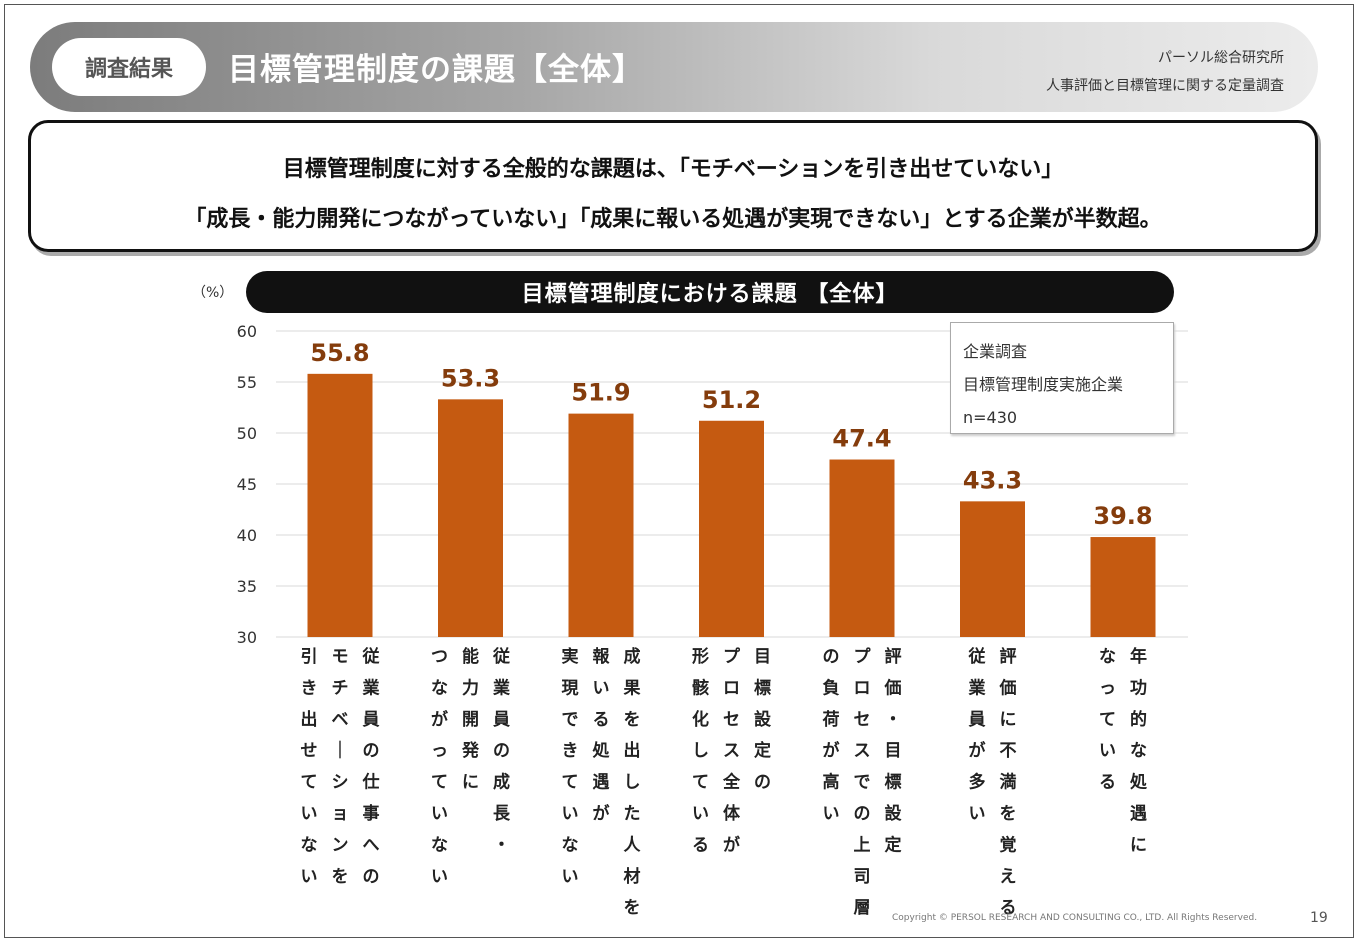 This screenshot has height=944, width=1360. Describe the element at coordinates (990, 417) in the screenshot. I see `note-sample-size: n=430` at that location.